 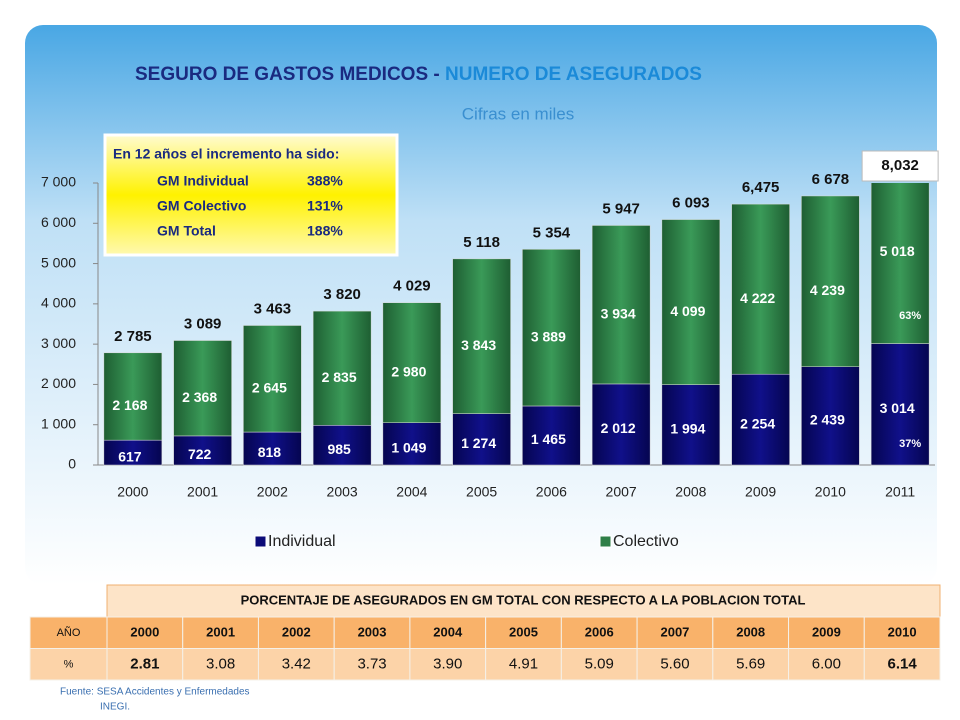 I want to click on total-label: 3 463, so click(x=273, y=308).